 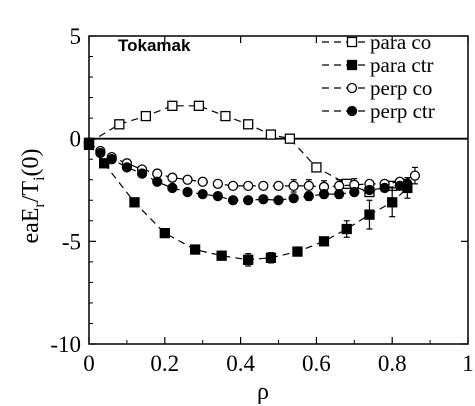 I want to click on y-axis-label-end: (0), so click(x=31, y=162).